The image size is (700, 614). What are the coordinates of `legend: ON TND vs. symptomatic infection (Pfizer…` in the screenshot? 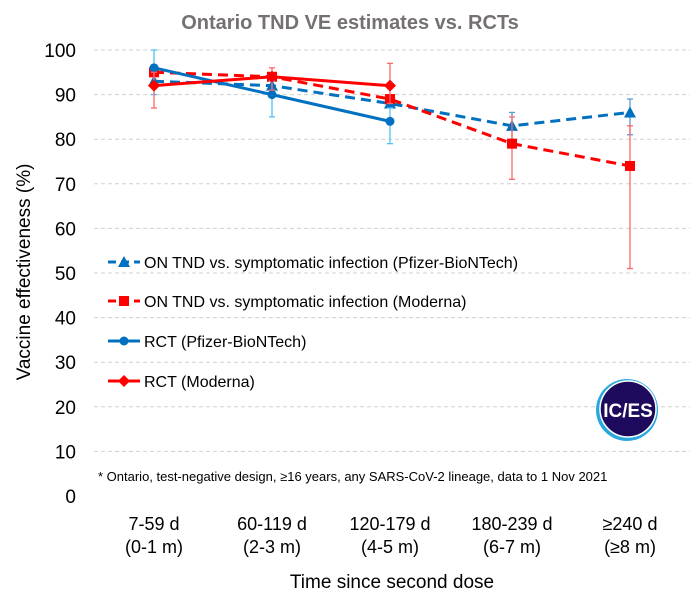 It's located at (313, 323).